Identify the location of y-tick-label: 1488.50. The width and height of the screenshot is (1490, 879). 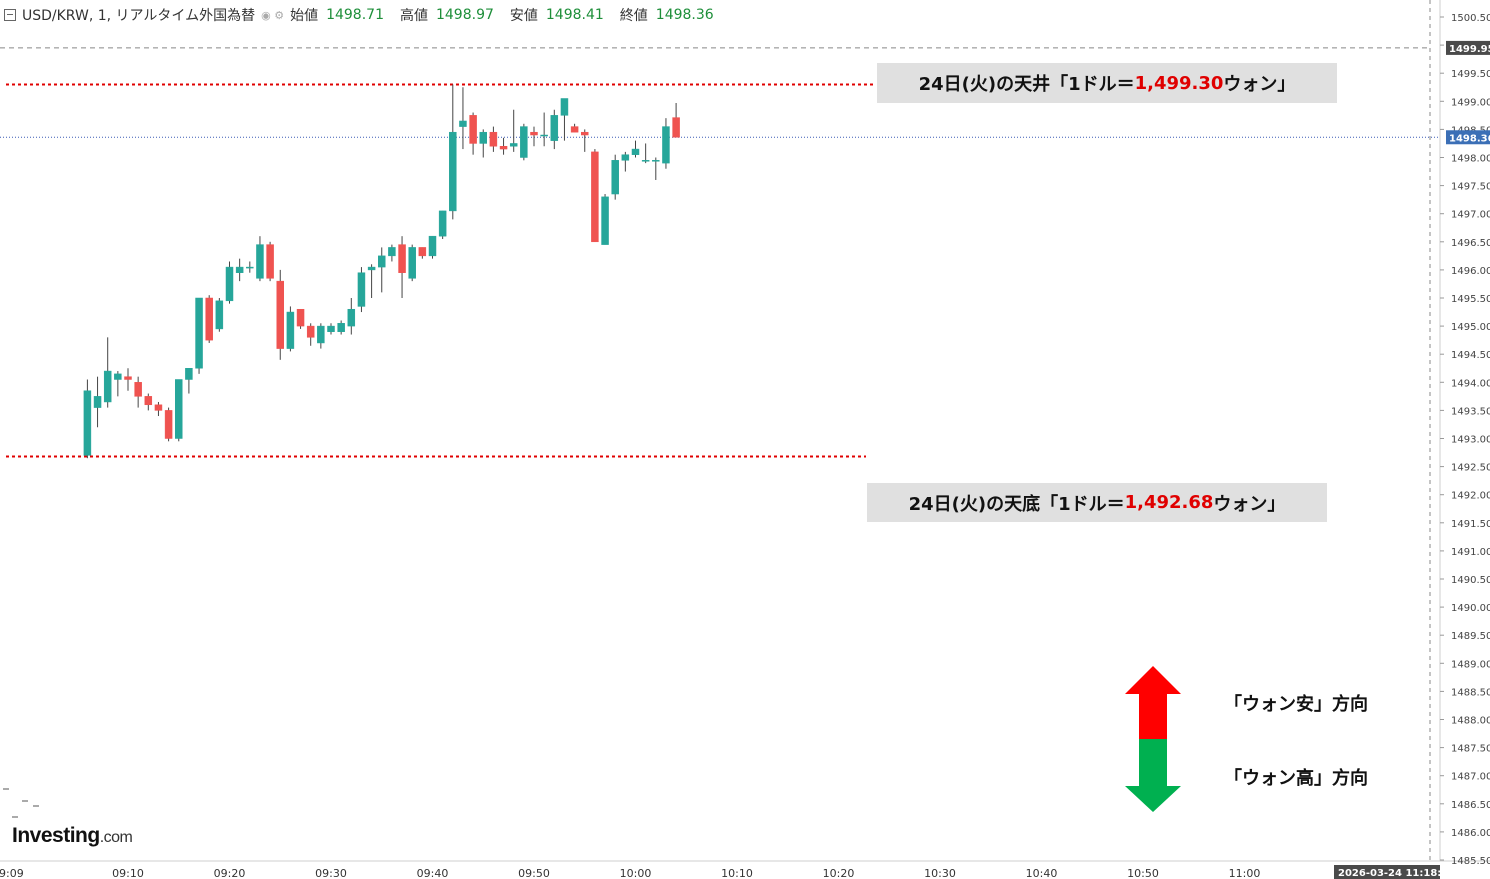
(1470, 692).